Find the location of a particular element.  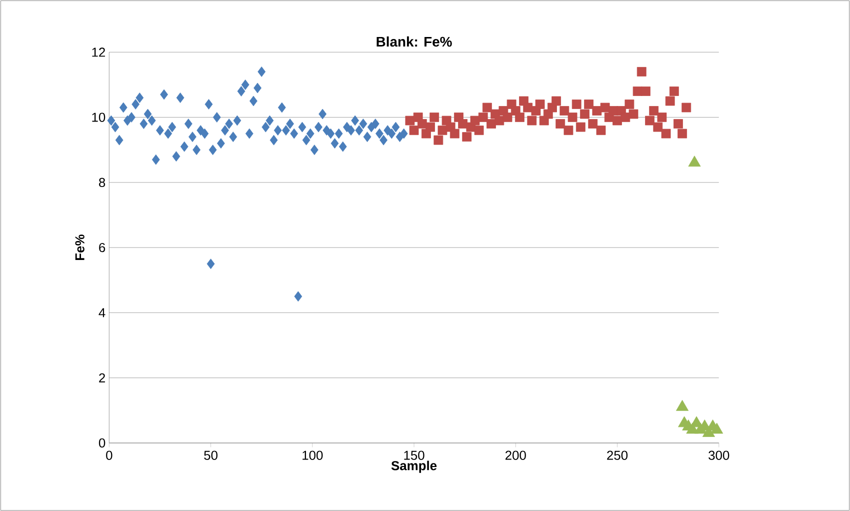

x-axis-title: Sample is located at coordinates (414, 466).